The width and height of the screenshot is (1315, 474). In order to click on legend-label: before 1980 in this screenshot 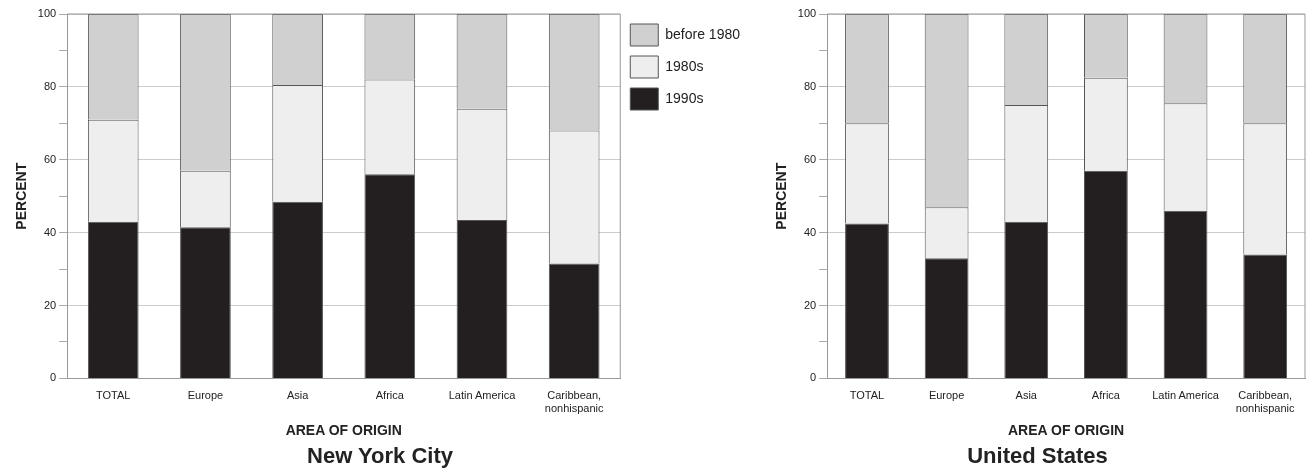, I will do `click(703, 33)`.